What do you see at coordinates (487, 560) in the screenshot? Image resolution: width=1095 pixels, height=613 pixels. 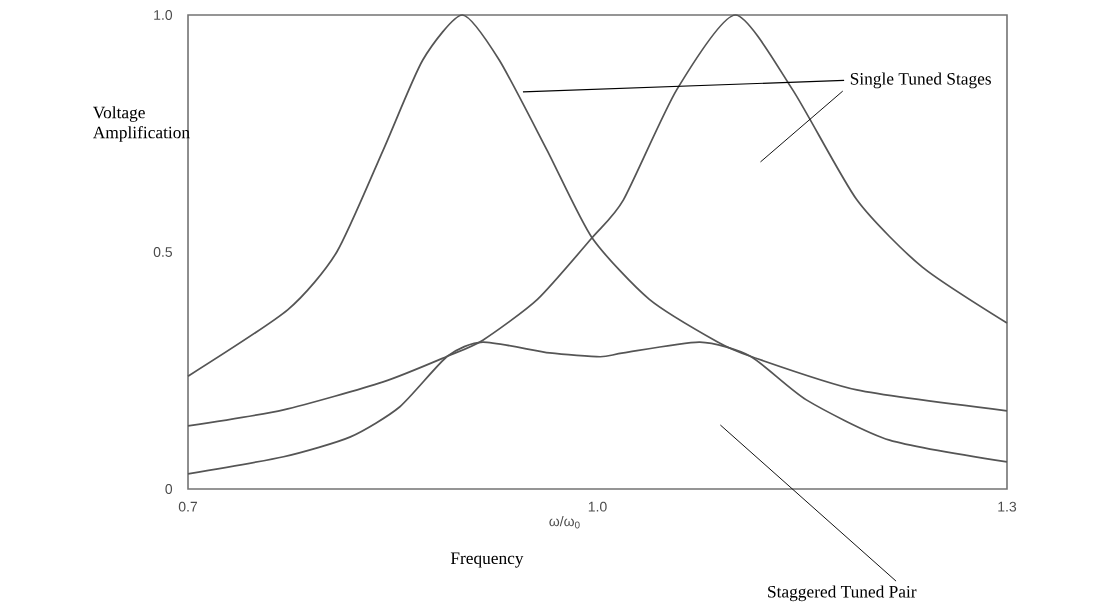 I see `x-axis-title: Frequency` at bounding box center [487, 560].